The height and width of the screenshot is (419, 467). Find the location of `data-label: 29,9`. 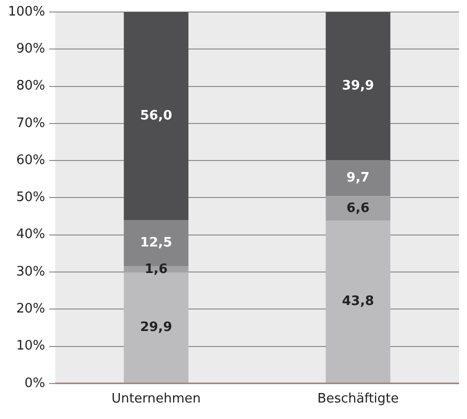

data-label: 29,9 is located at coordinates (156, 327).